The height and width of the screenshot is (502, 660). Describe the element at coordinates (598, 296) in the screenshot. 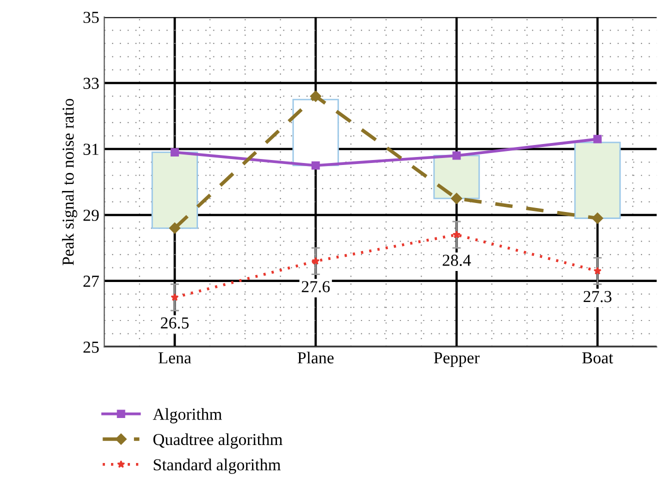

I see `data-label: 27.3` at that location.